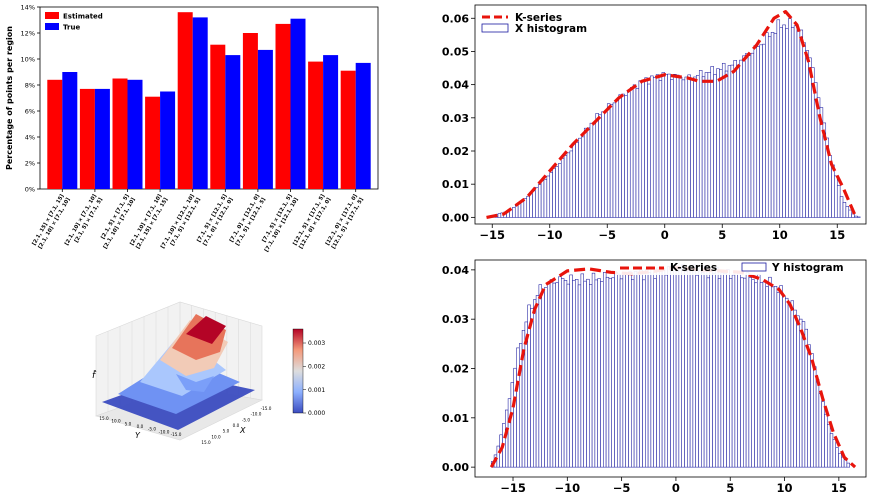 The width and height of the screenshot is (870, 501). Describe the element at coordinates (730, 488) in the screenshot. I see `x-tick-label: 5` at that location.